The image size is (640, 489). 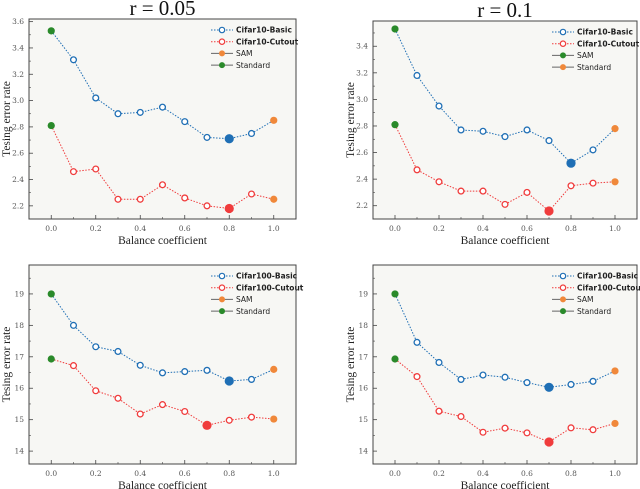 I want to click on y-tick-label: 19, so click(x=363, y=293).